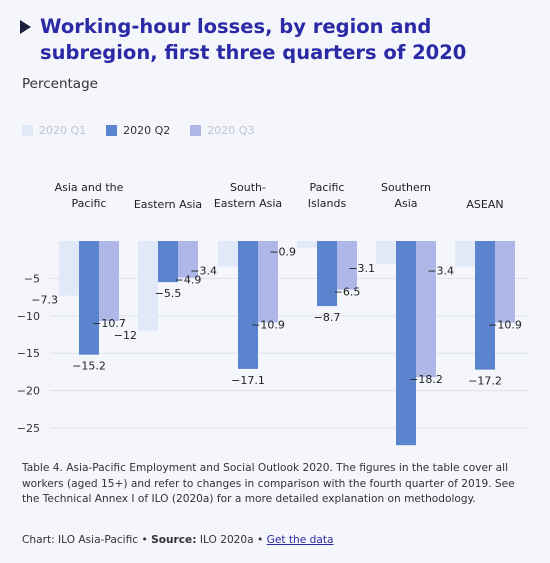  I want to click on value-label: −4.9, so click(188, 280).